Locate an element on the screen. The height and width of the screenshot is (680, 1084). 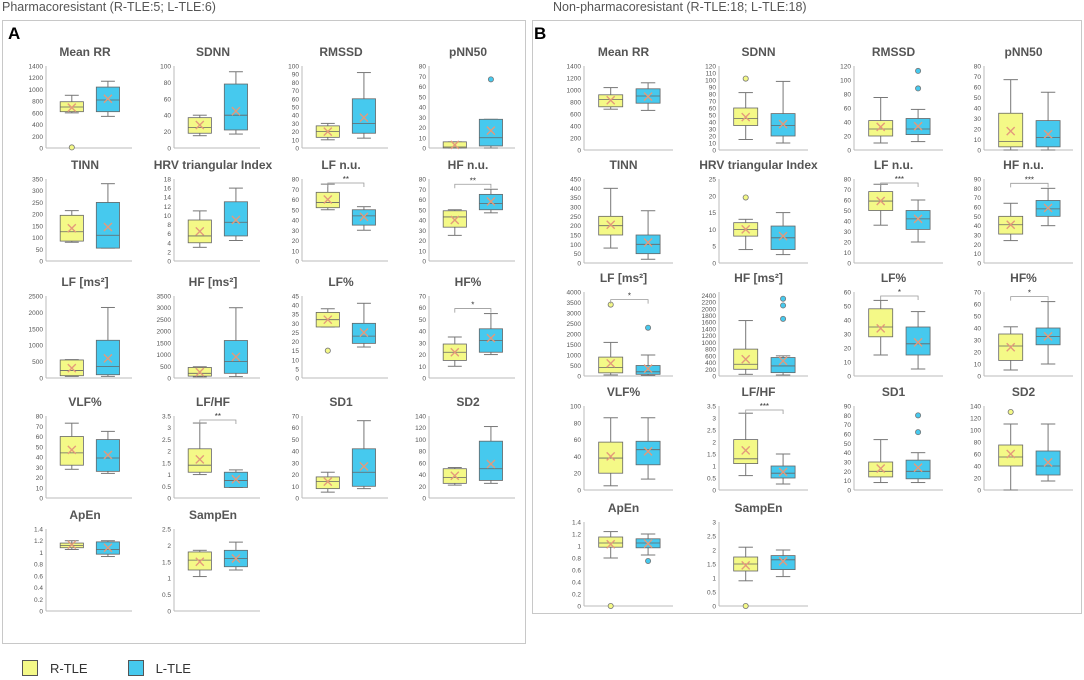
chart-title: pNN50 is located at coordinates (1023, 52).